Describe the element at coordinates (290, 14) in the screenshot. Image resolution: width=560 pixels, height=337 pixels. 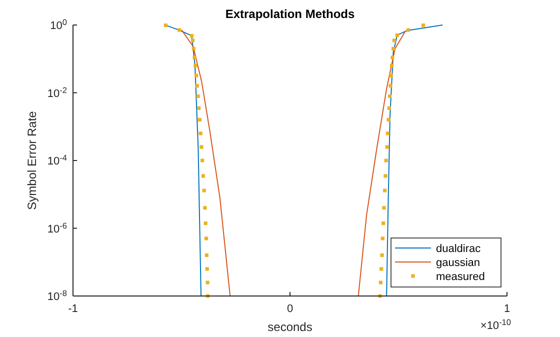
I see `chart-title: Extrapolation Methods` at that location.